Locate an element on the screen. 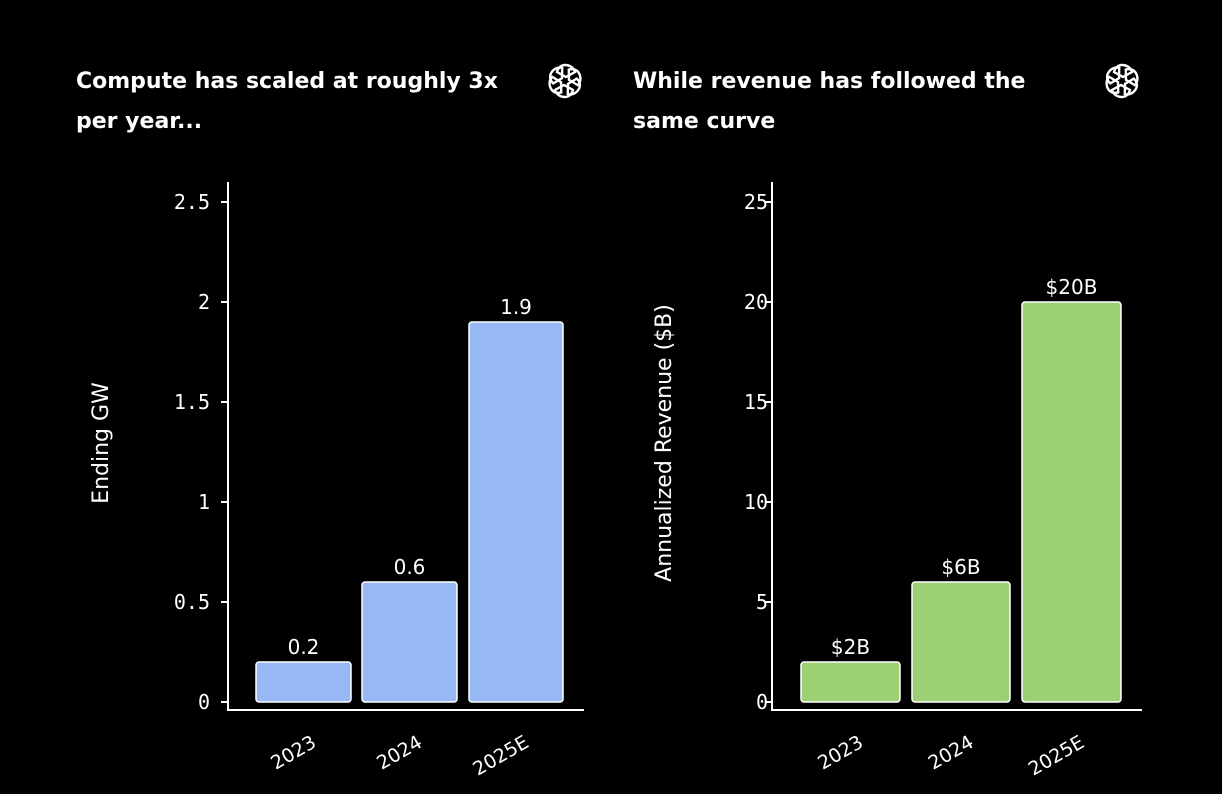 This screenshot has height=794, width=1222. y-axis-title: Ending GW is located at coordinates (101, 443).